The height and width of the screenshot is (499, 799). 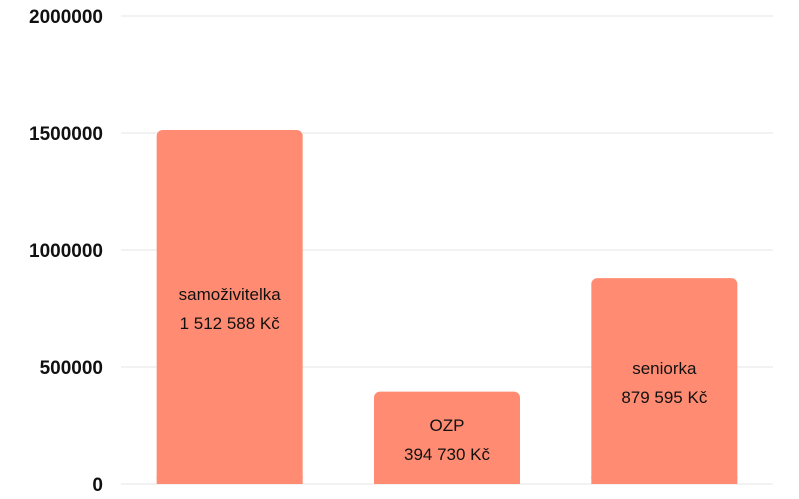 What do you see at coordinates (447, 425) in the screenshot?
I see `bar-category-label: OZP` at bounding box center [447, 425].